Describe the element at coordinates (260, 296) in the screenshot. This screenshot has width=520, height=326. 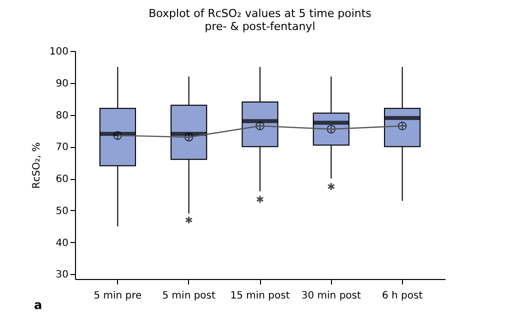
I see `x-tick-label: 15 min post` at that location.